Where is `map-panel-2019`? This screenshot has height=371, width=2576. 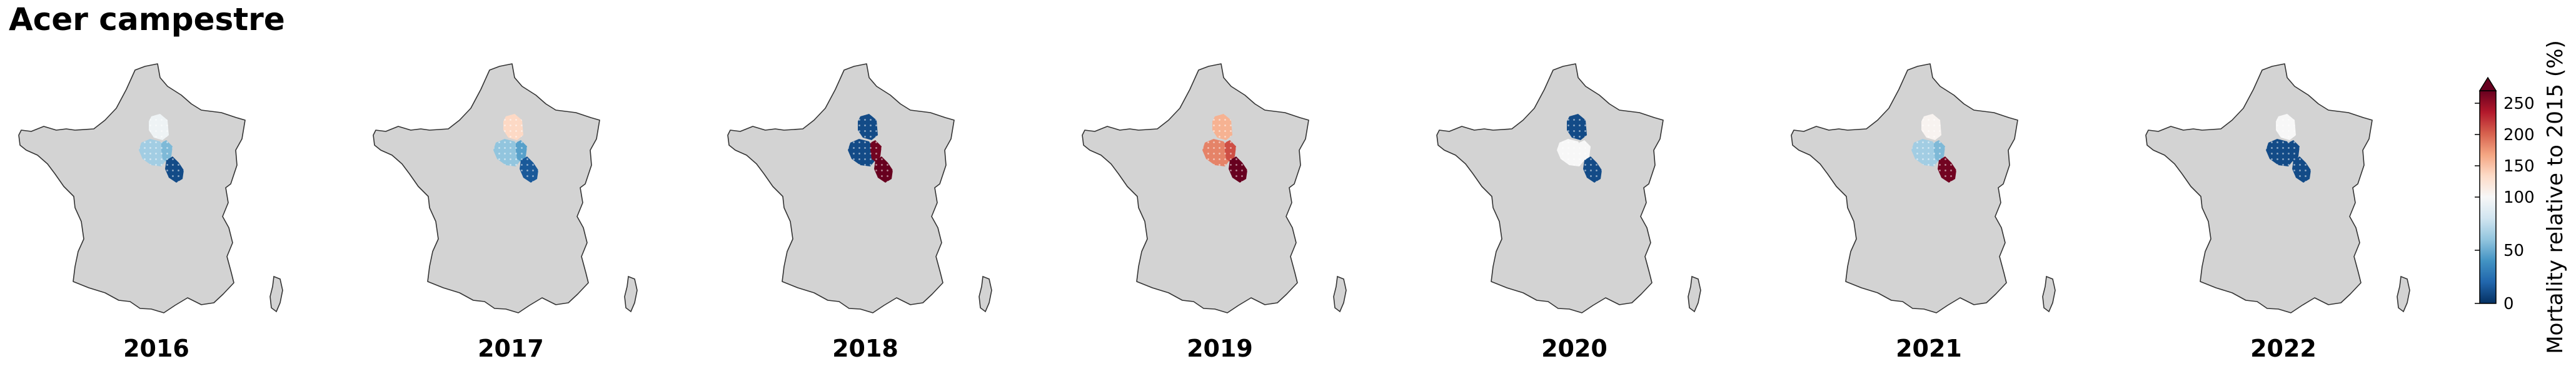
map-panel-2019 is located at coordinates (1214, 188).